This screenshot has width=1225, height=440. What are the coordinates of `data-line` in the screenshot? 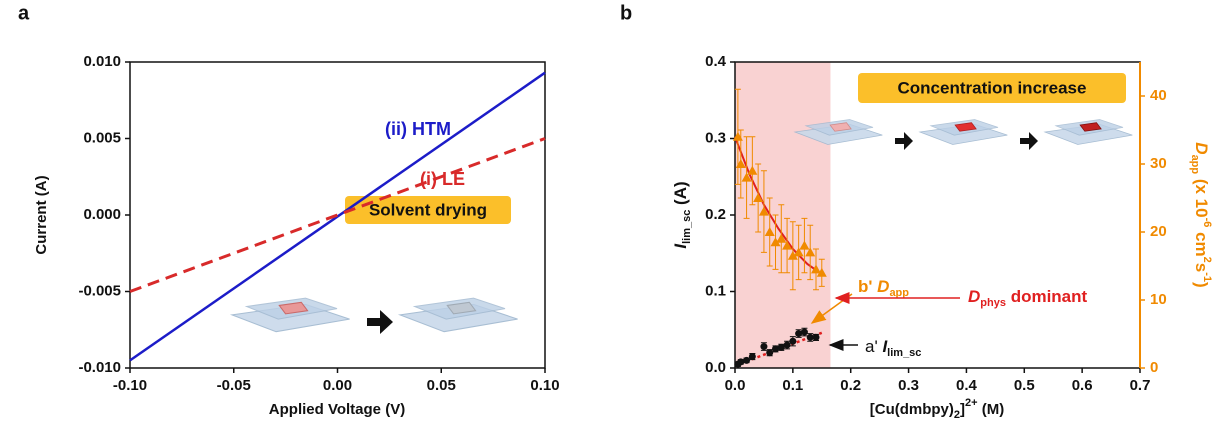 It's located at (337, 215).